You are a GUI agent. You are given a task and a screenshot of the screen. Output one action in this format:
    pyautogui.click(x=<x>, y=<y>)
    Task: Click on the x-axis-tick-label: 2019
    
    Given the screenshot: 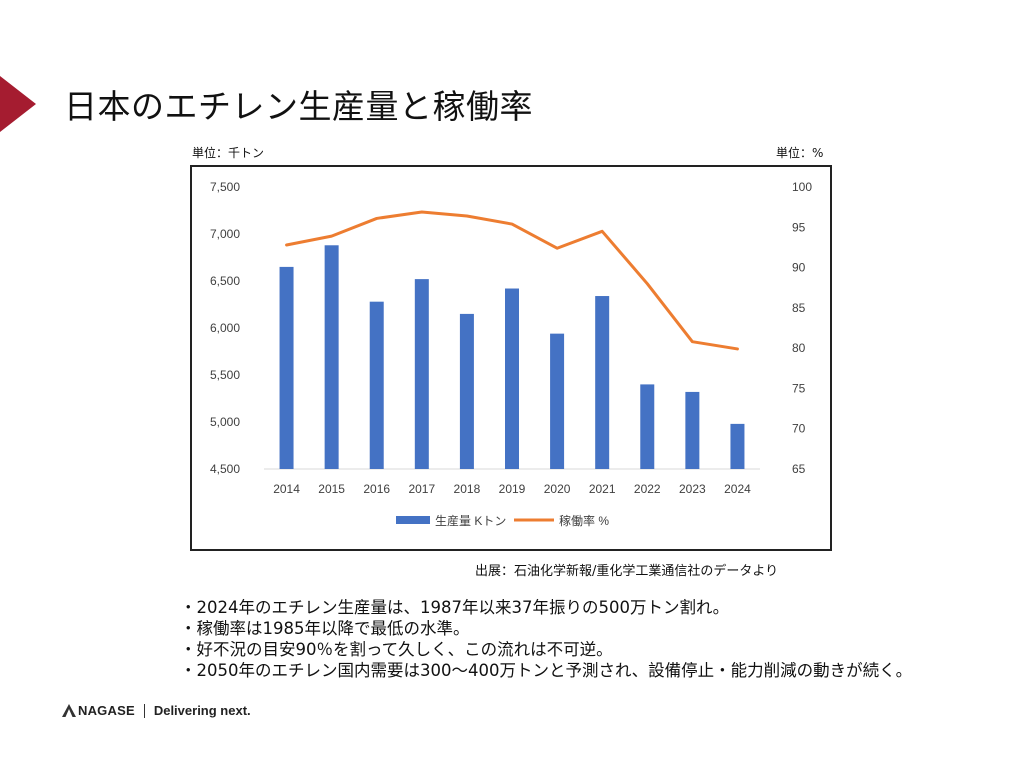 What is the action you would take?
    pyautogui.click(x=512, y=489)
    